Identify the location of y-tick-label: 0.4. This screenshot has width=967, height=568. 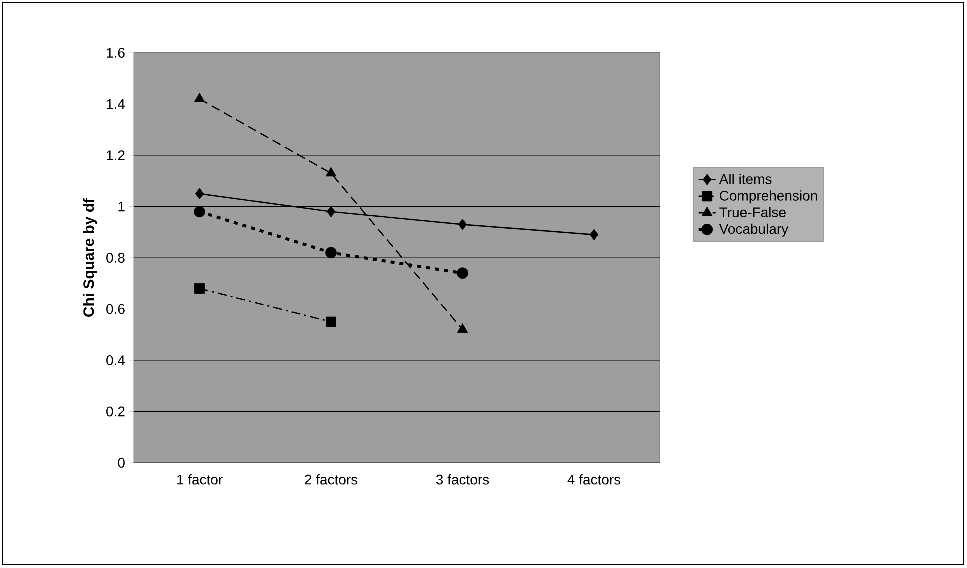
(116, 361).